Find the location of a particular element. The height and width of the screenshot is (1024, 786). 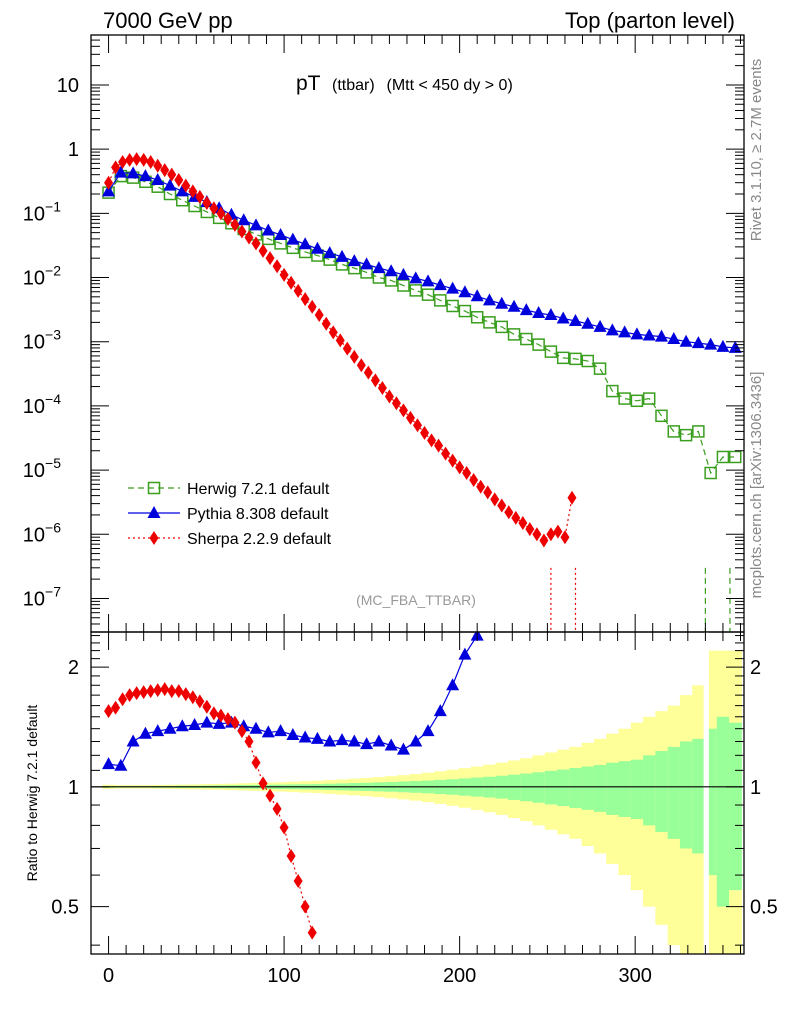

plot-title-sub: (ttbar) is located at coordinates (353, 85).